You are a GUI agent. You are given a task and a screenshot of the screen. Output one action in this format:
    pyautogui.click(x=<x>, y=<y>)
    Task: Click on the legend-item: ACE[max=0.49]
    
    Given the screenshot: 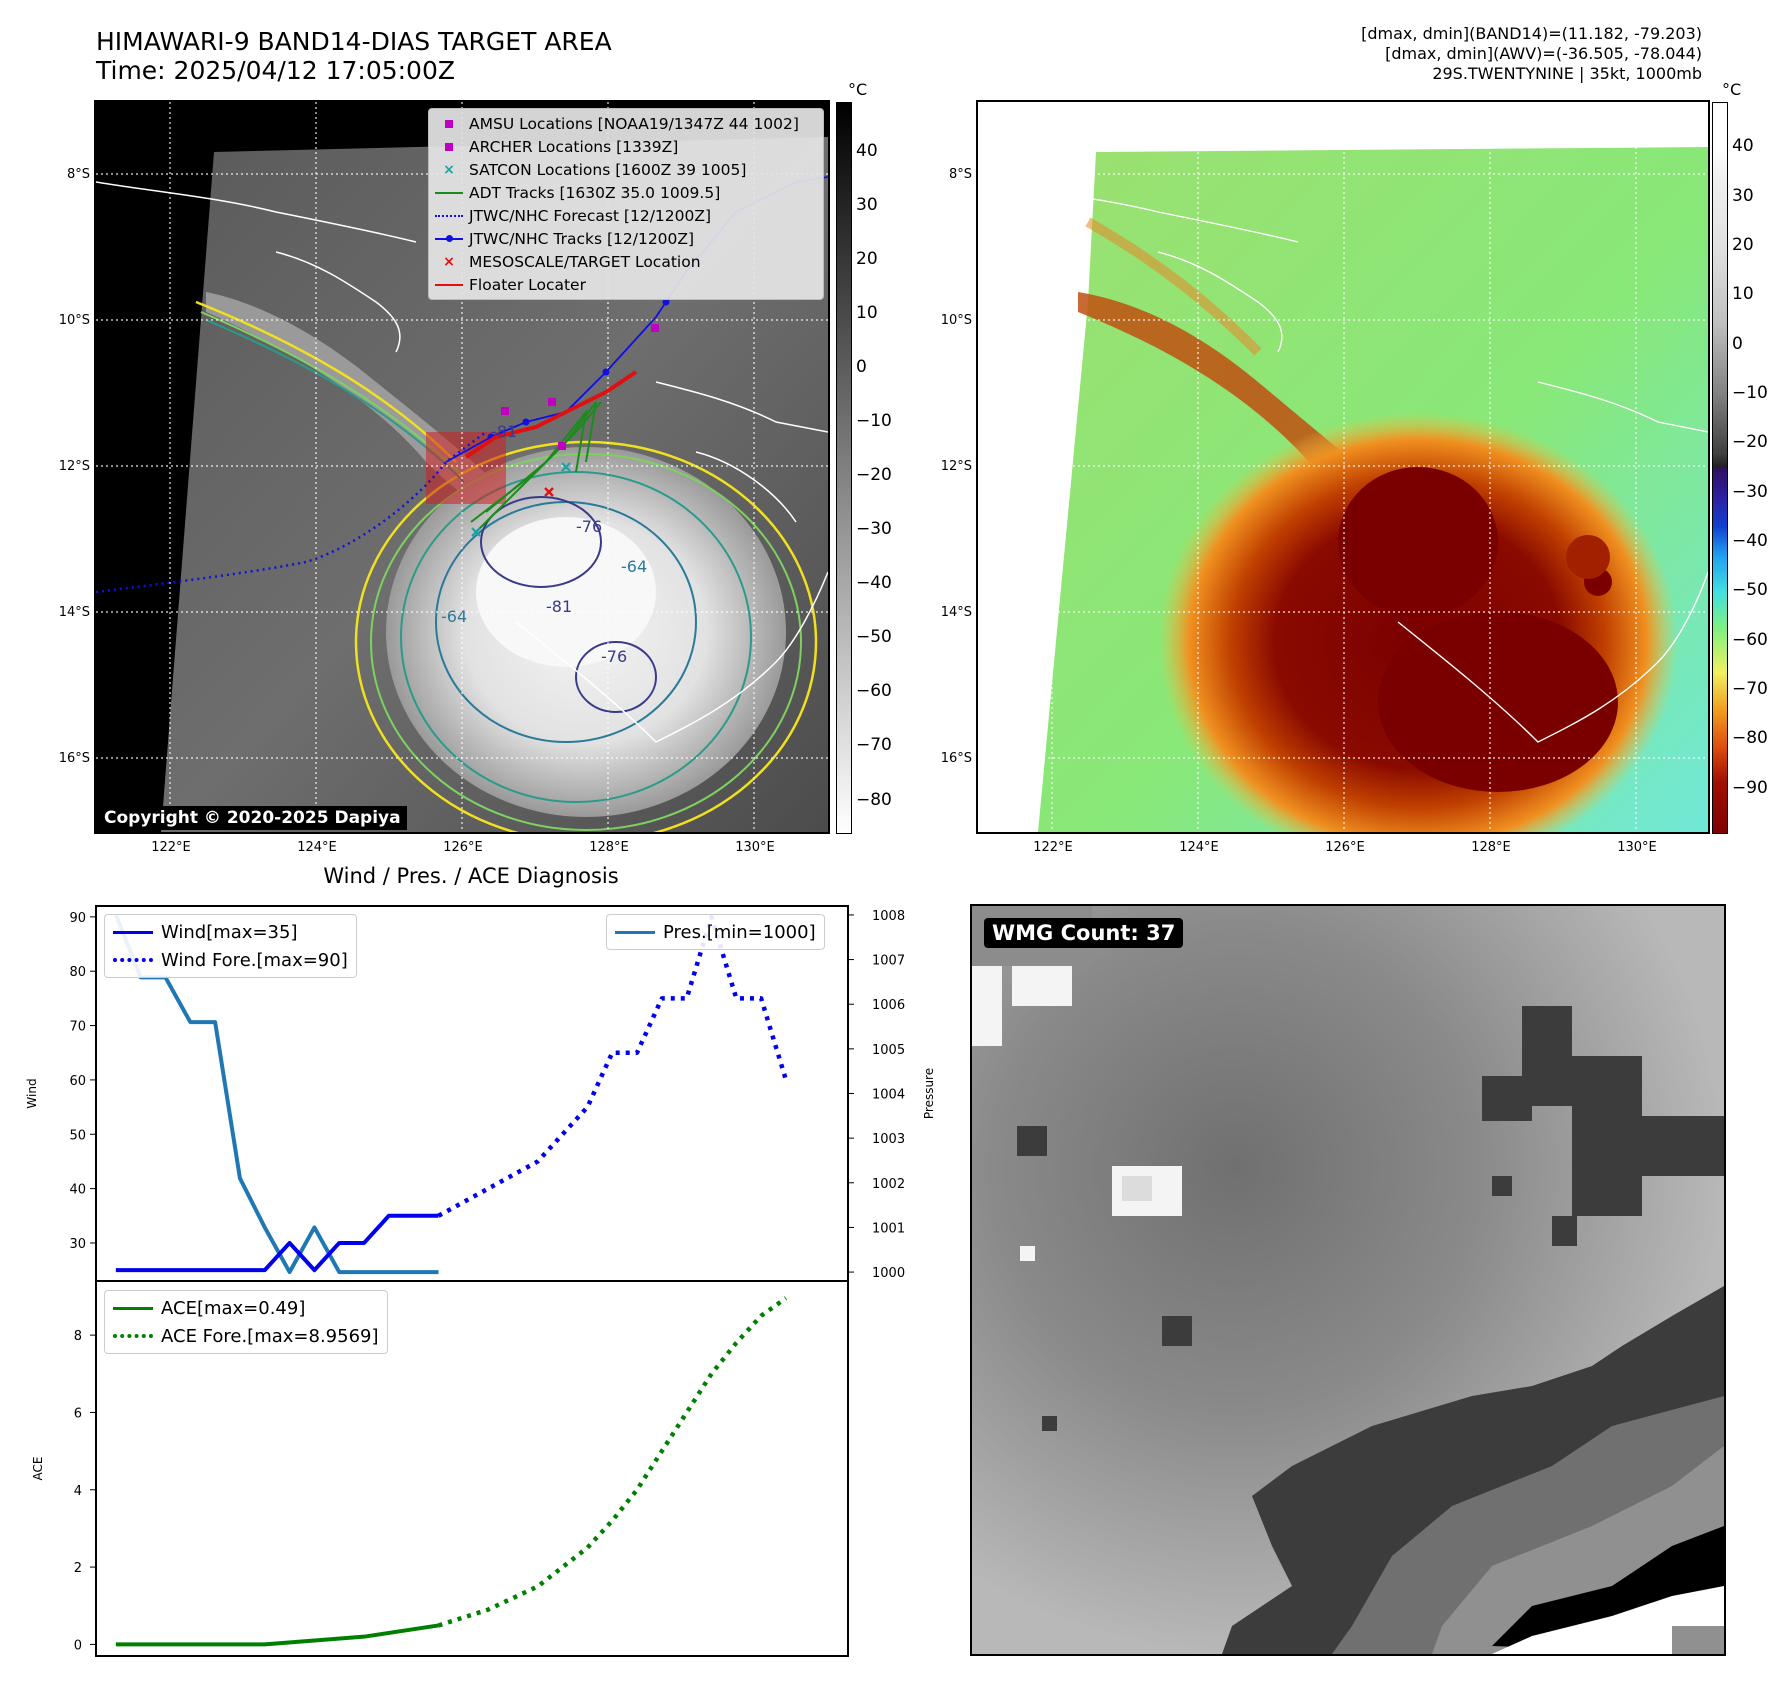 What is the action you would take?
    pyautogui.click(x=246, y=1308)
    